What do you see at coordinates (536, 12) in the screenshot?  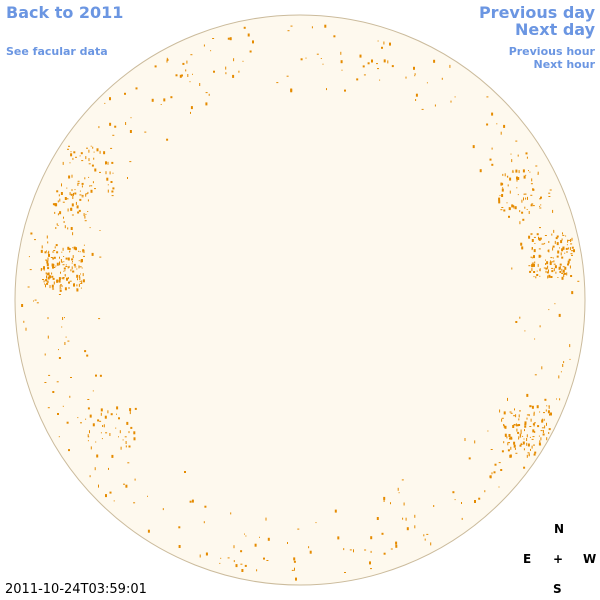 I see `previous-day-link: Previous day` at bounding box center [536, 12].